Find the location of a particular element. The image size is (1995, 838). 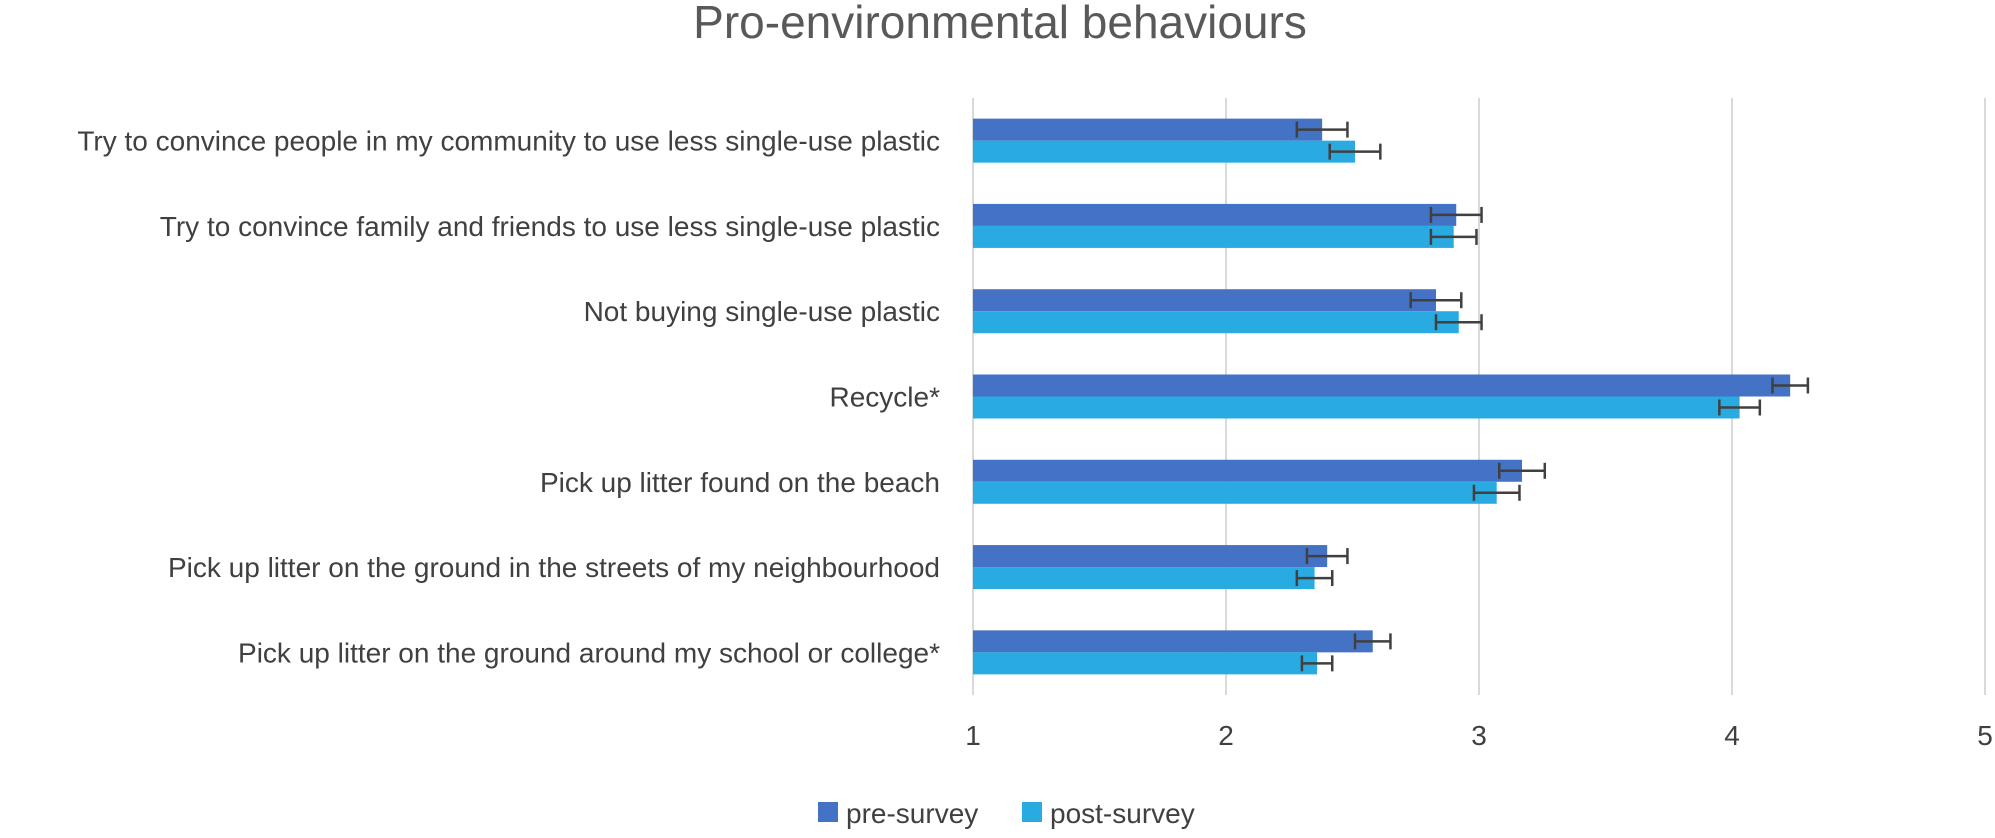

x-tick-label: 4 is located at coordinates (1732, 735).